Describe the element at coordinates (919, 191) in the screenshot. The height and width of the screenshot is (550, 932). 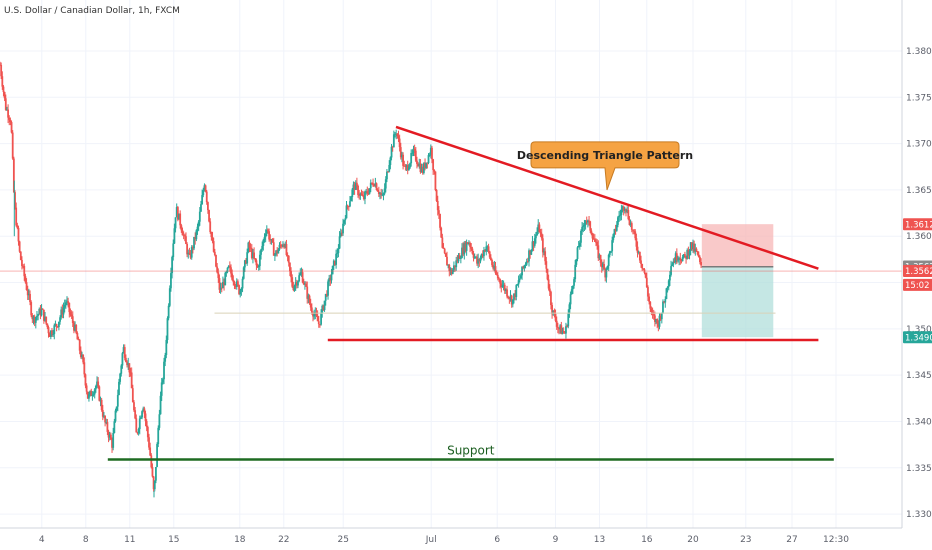
I see `y-tick-label: 1.36500` at that location.